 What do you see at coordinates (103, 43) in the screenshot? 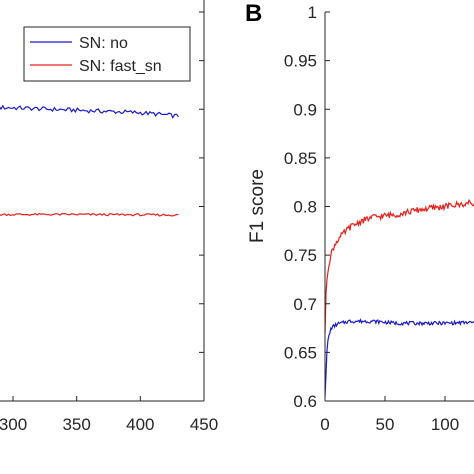
I see `legend-label-sn-no: SN: no` at bounding box center [103, 43].